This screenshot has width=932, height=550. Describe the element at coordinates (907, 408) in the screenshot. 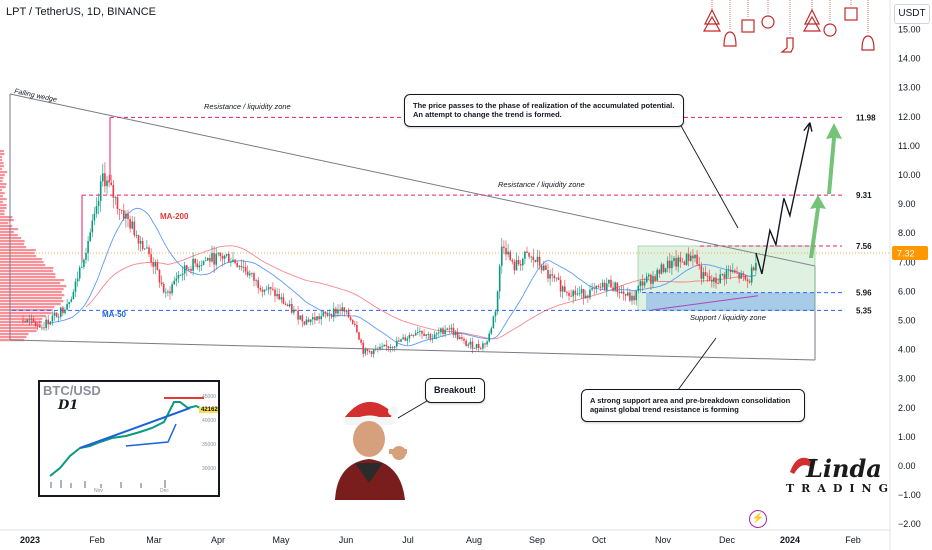

I see `y-tick-label: 2.00` at that location.